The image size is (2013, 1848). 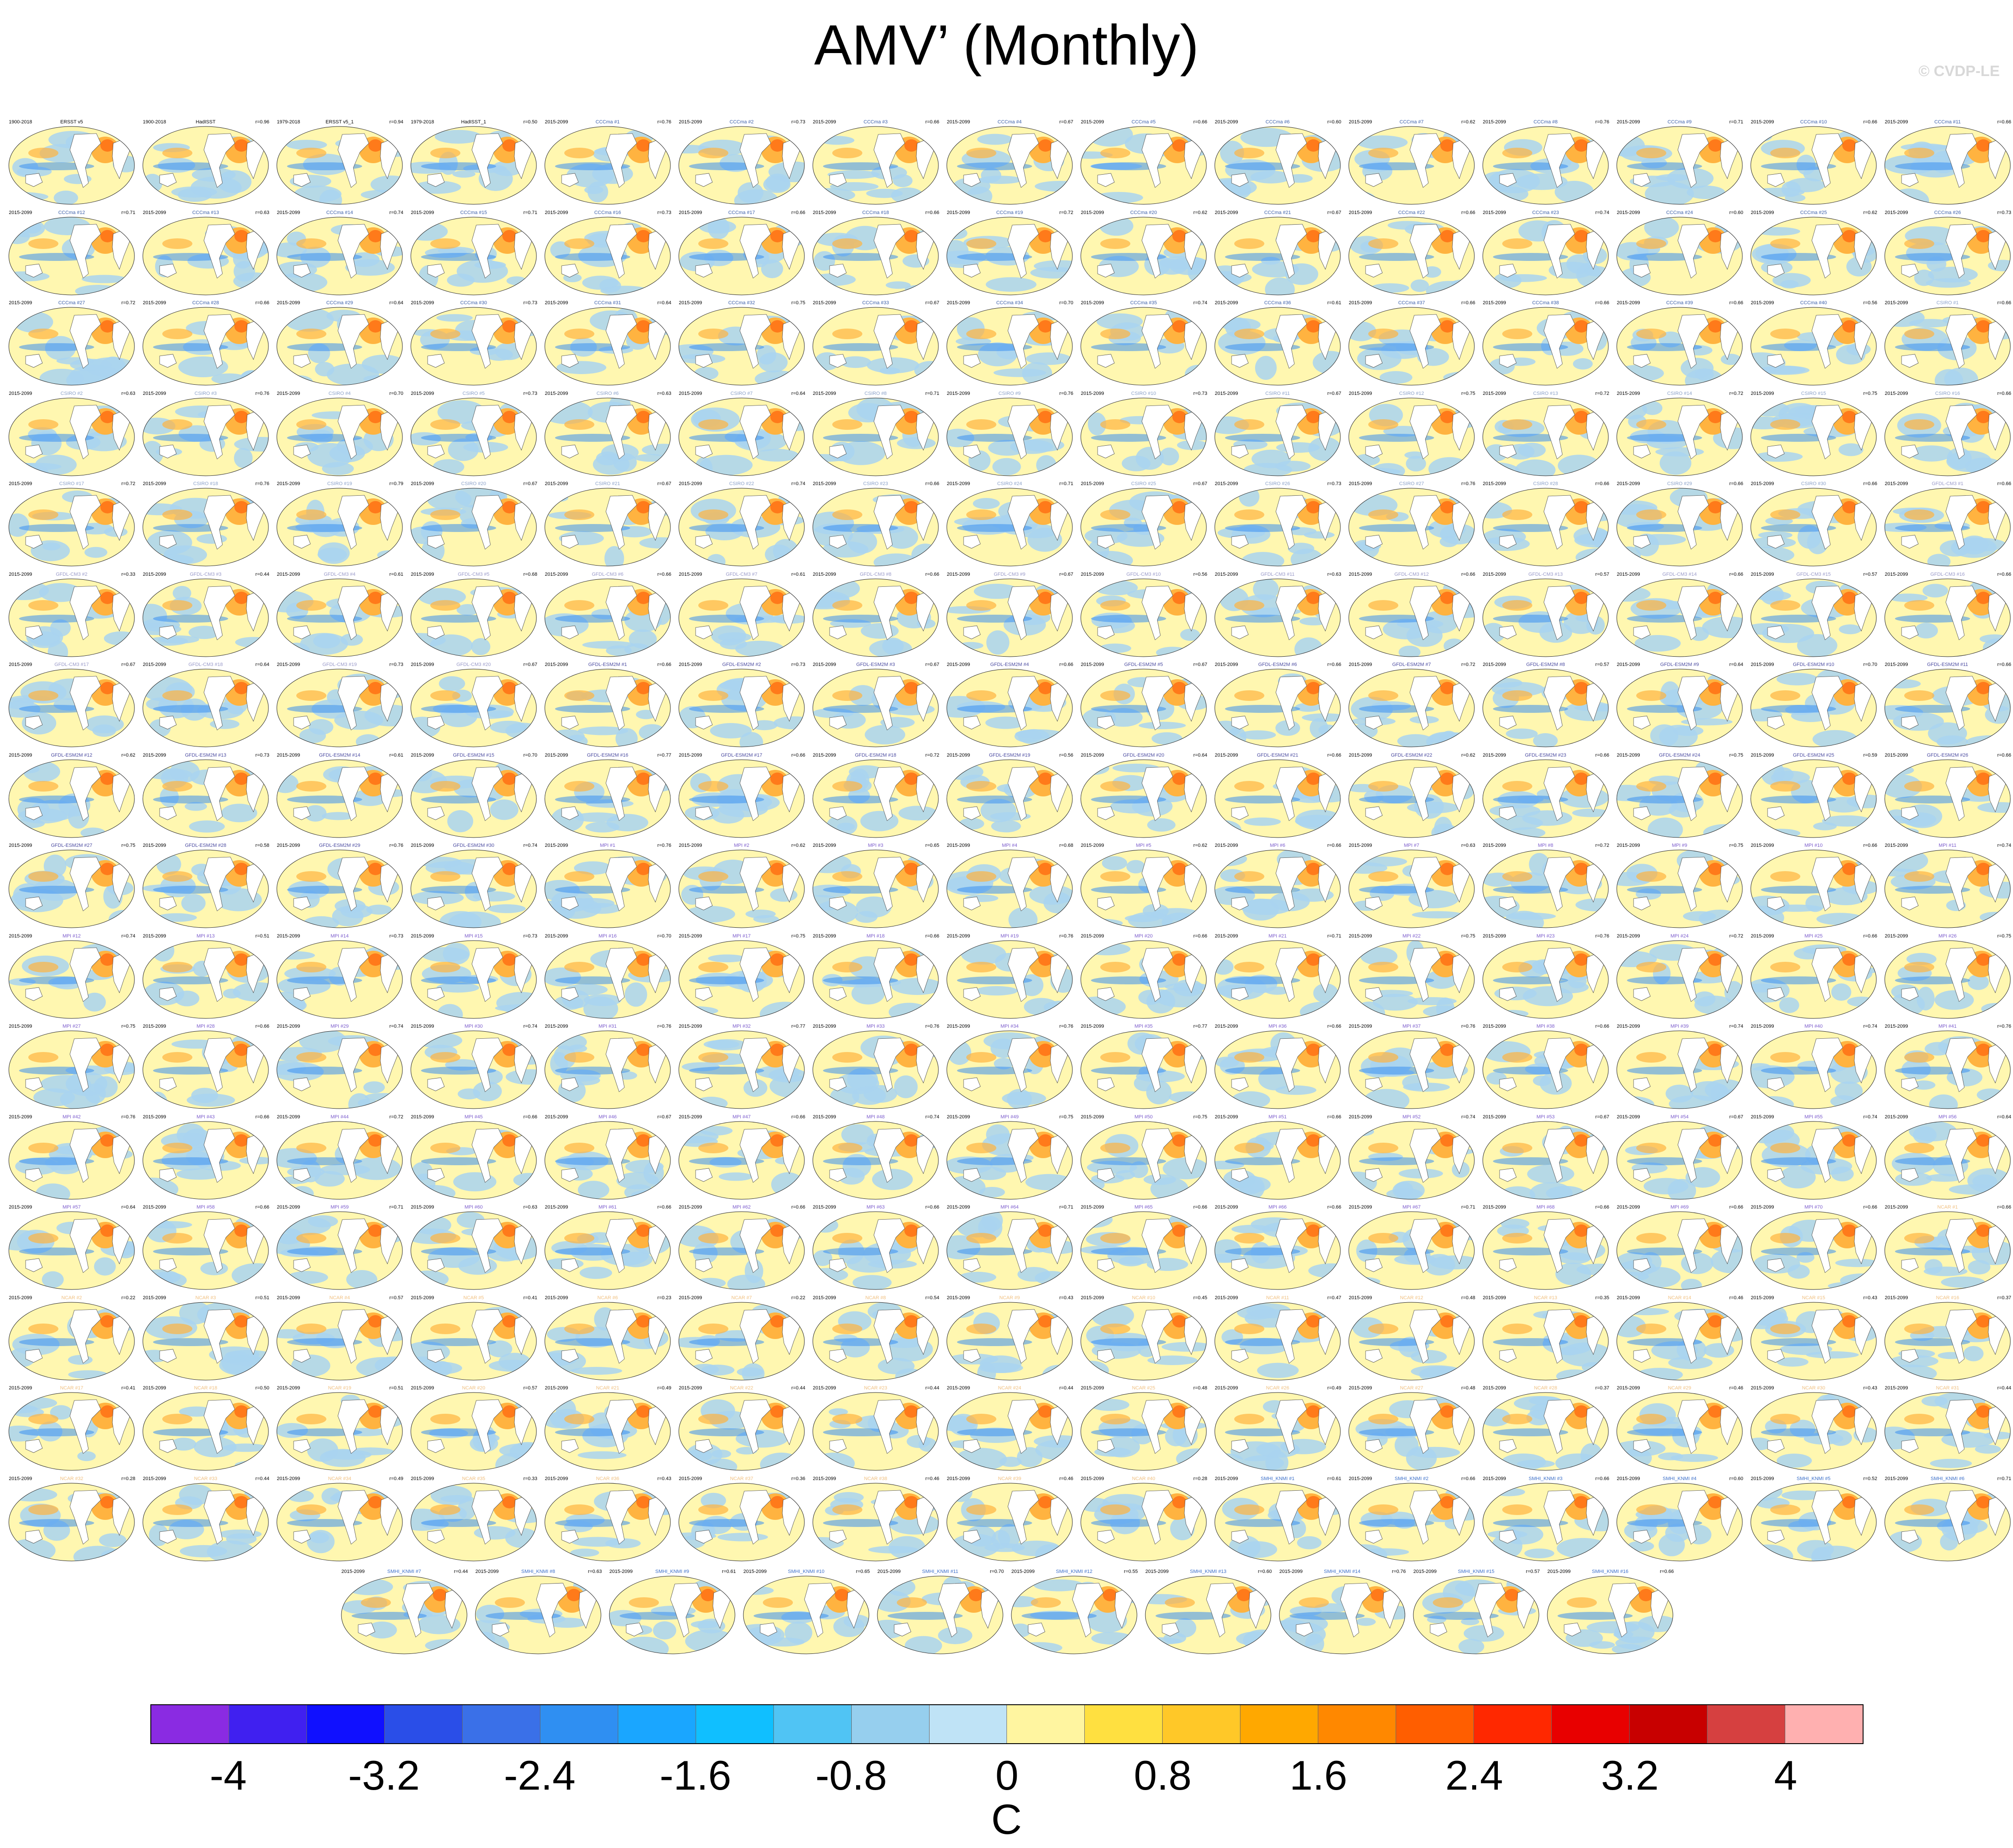 I want to click on panel-member-label: CSIRO #18, so click(x=205, y=483).